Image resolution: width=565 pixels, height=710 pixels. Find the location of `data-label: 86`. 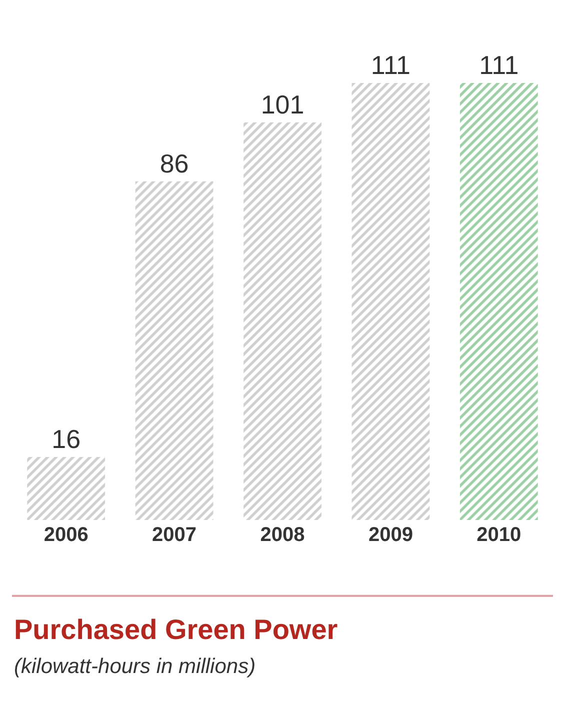

data-label: 86 is located at coordinates (174, 163).